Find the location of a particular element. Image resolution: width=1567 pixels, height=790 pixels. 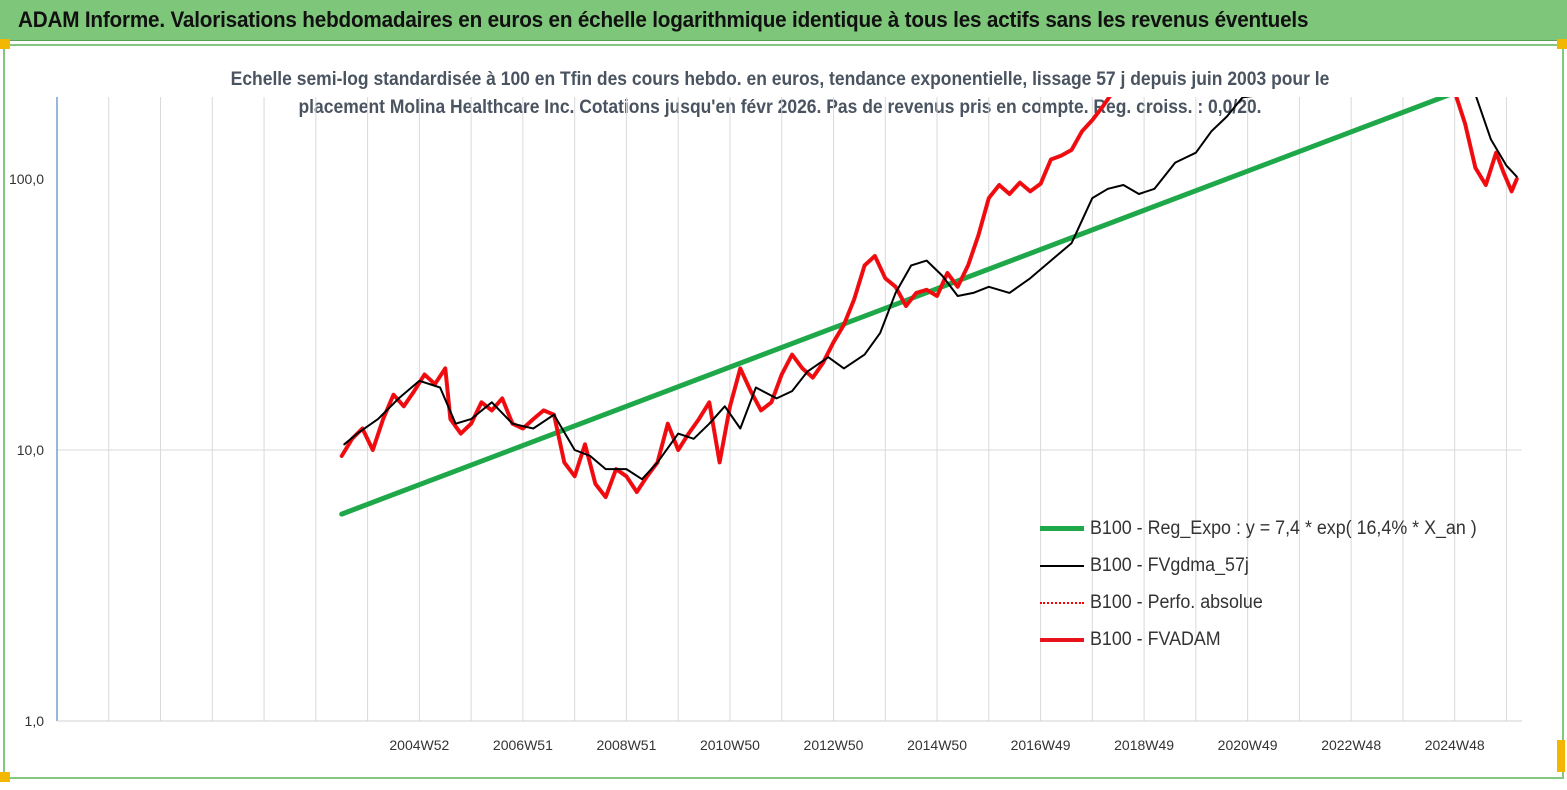

x-tick-label: 2004W52 is located at coordinates (419, 745).